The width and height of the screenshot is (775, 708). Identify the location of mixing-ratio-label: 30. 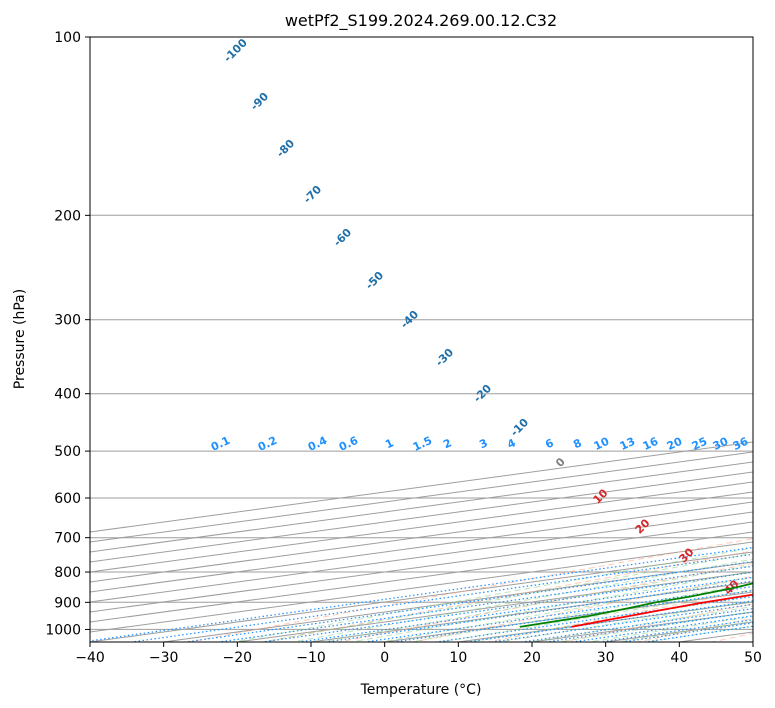
(721, 444).